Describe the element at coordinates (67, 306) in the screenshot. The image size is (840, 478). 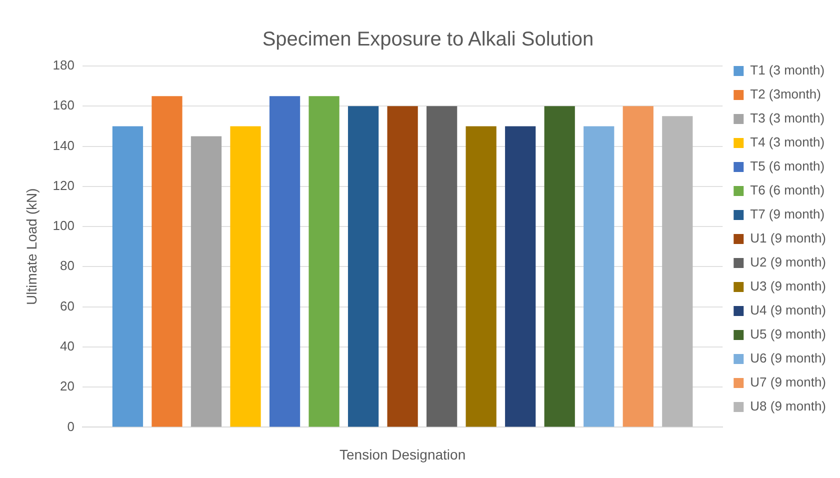
I see `y-tick-label: 60` at that location.